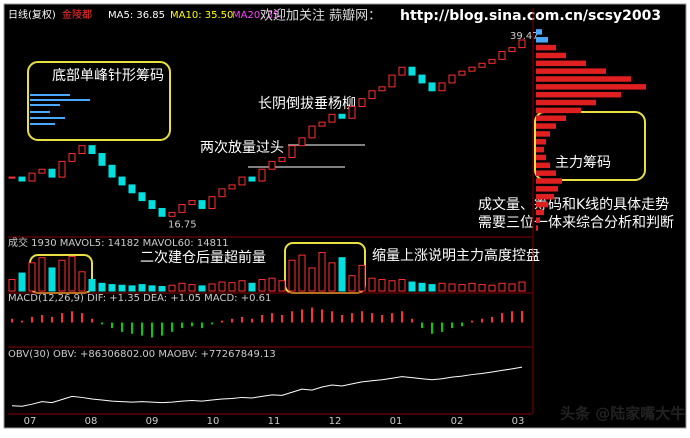 The width and height of the screenshot is (690, 438). Describe the element at coordinates (118, 242) in the screenshot. I see `panel-title: 成交 1930 MAVOL5: 14182 MAVOL60: 14811` at that location.